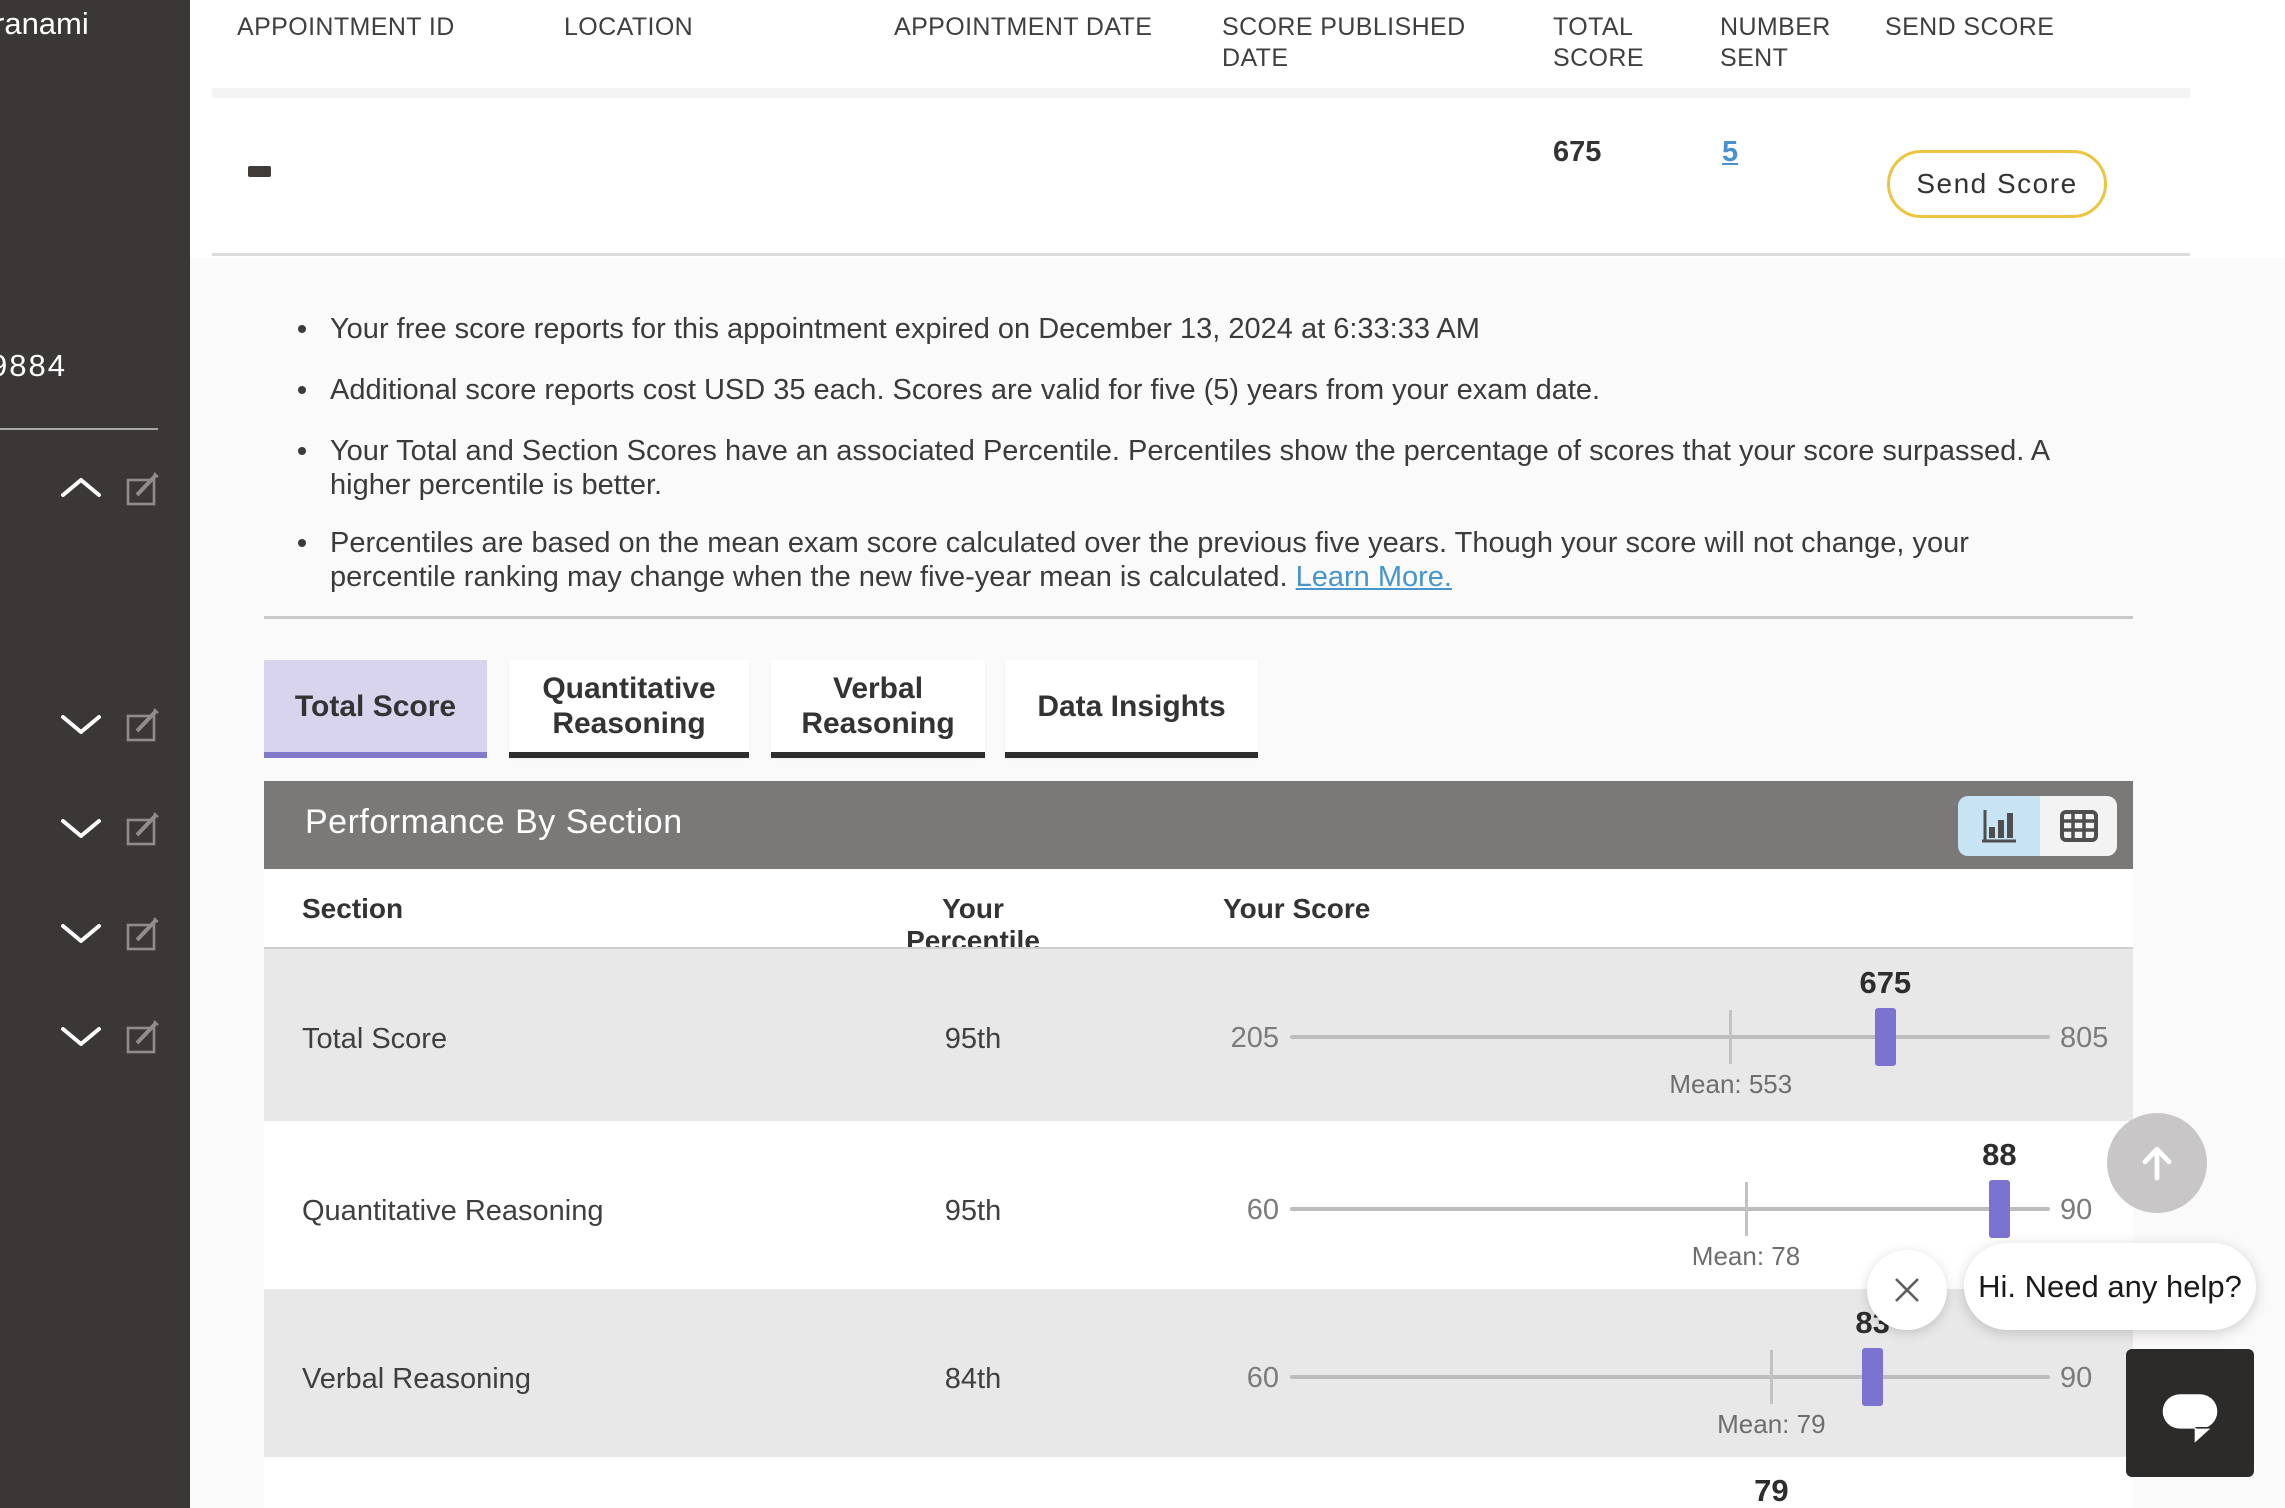 This screenshot has height=1508, width=2285. I want to click on tab-total-score: Total Score, so click(375, 709).